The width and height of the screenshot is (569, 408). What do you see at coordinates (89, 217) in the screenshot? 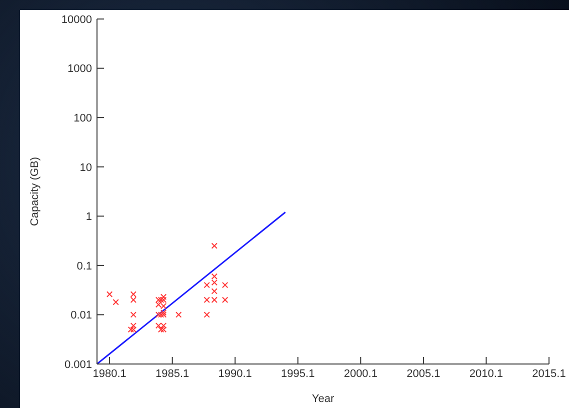
I see `y-tick-label: 1` at bounding box center [89, 217].